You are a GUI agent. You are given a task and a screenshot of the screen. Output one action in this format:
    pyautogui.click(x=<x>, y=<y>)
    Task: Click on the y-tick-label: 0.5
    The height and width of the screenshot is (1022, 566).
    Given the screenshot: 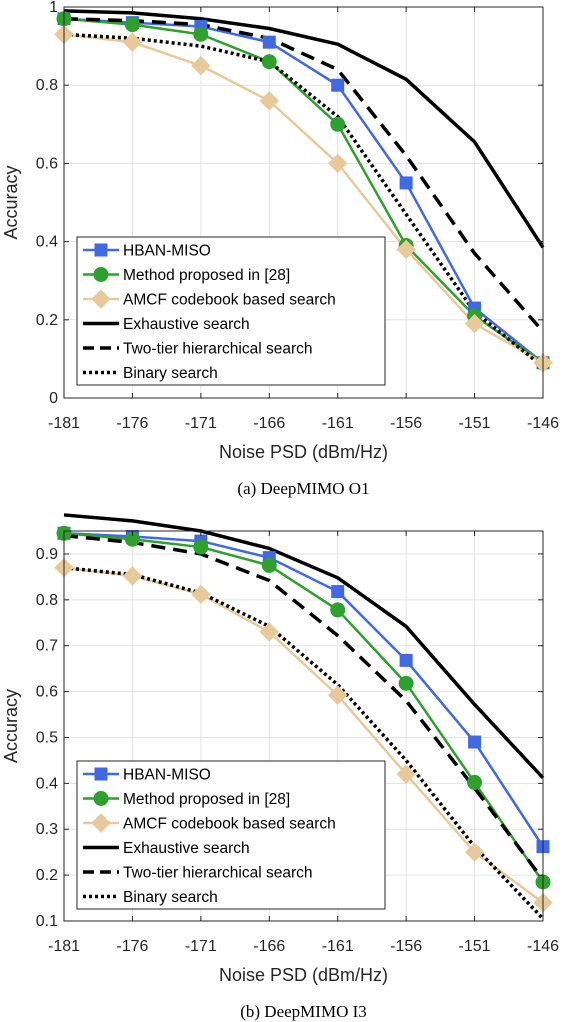 What is the action you would take?
    pyautogui.click(x=47, y=737)
    